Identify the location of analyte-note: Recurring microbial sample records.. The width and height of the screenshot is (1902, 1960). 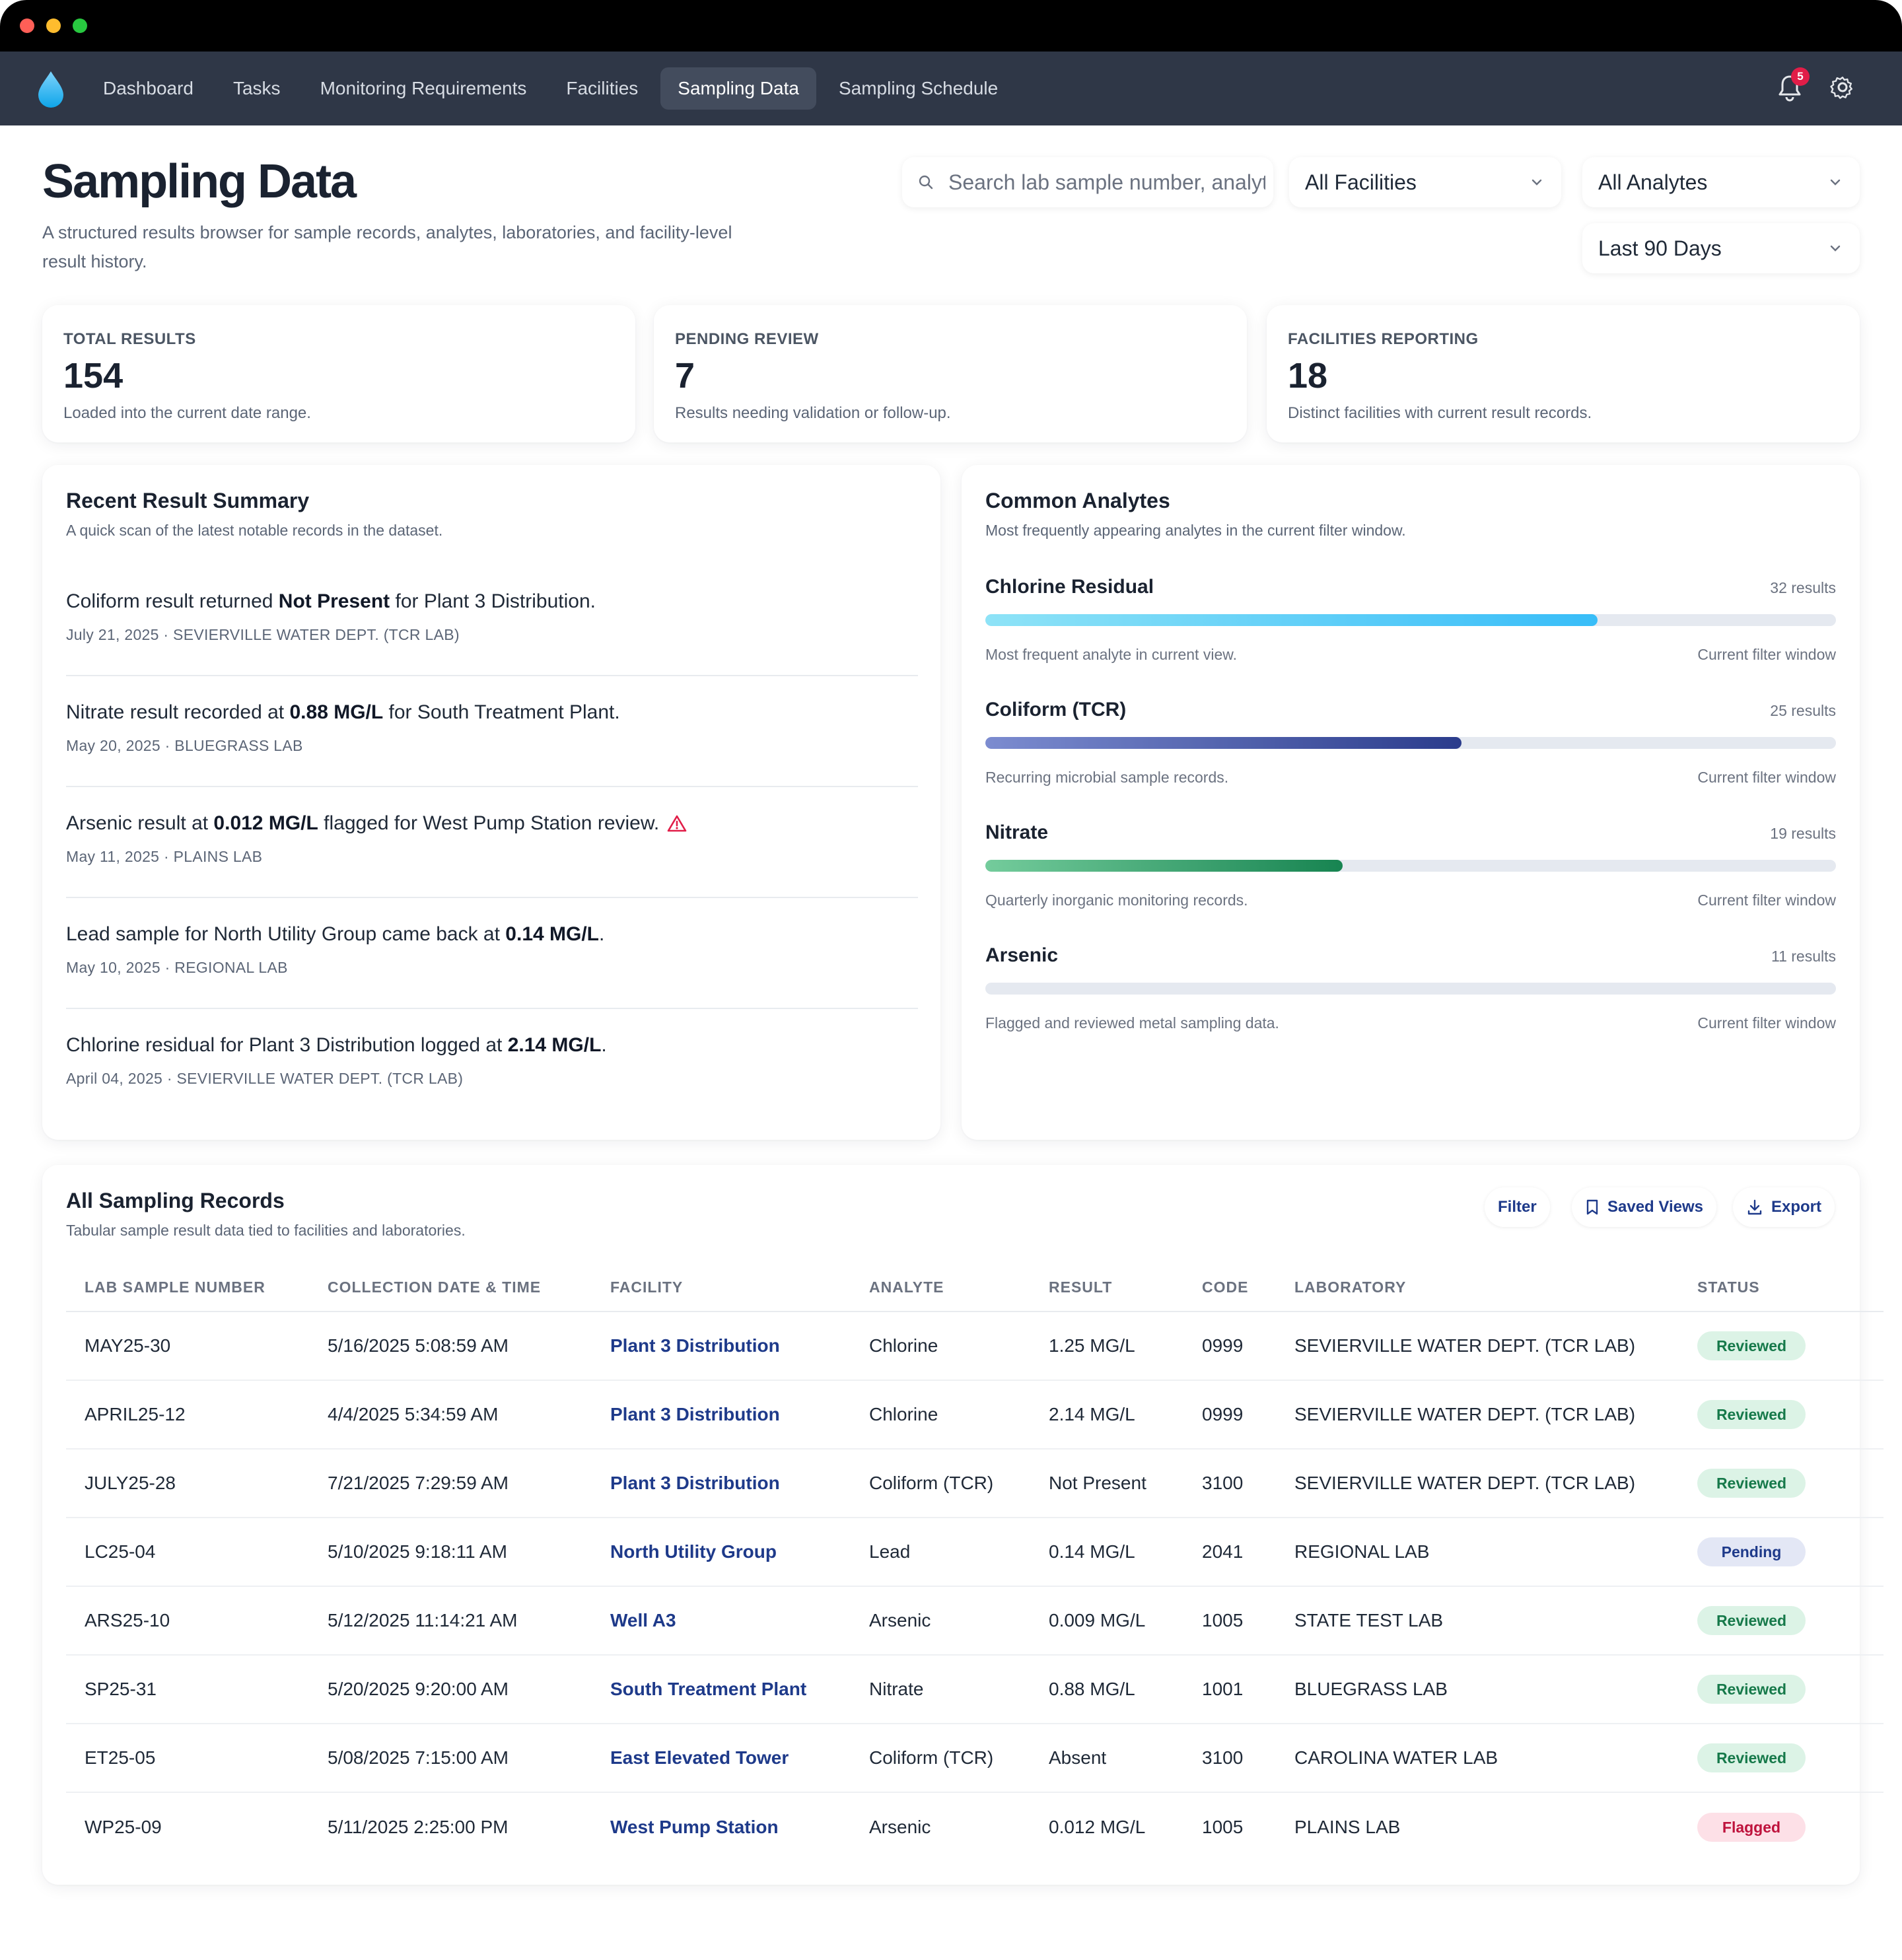
(1107, 777).